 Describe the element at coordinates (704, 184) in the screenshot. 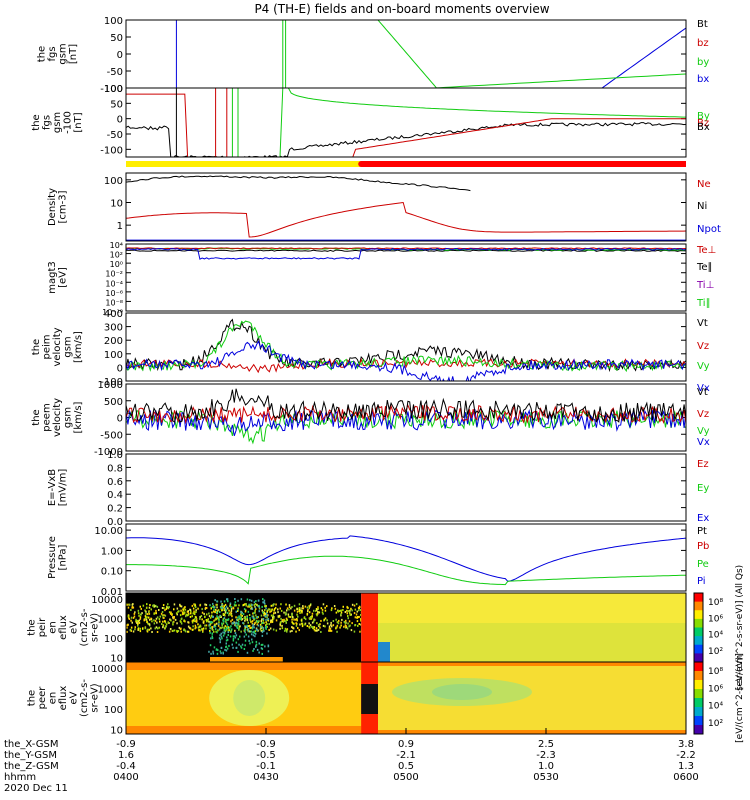

I see `legend-3-0: Ne` at that location.